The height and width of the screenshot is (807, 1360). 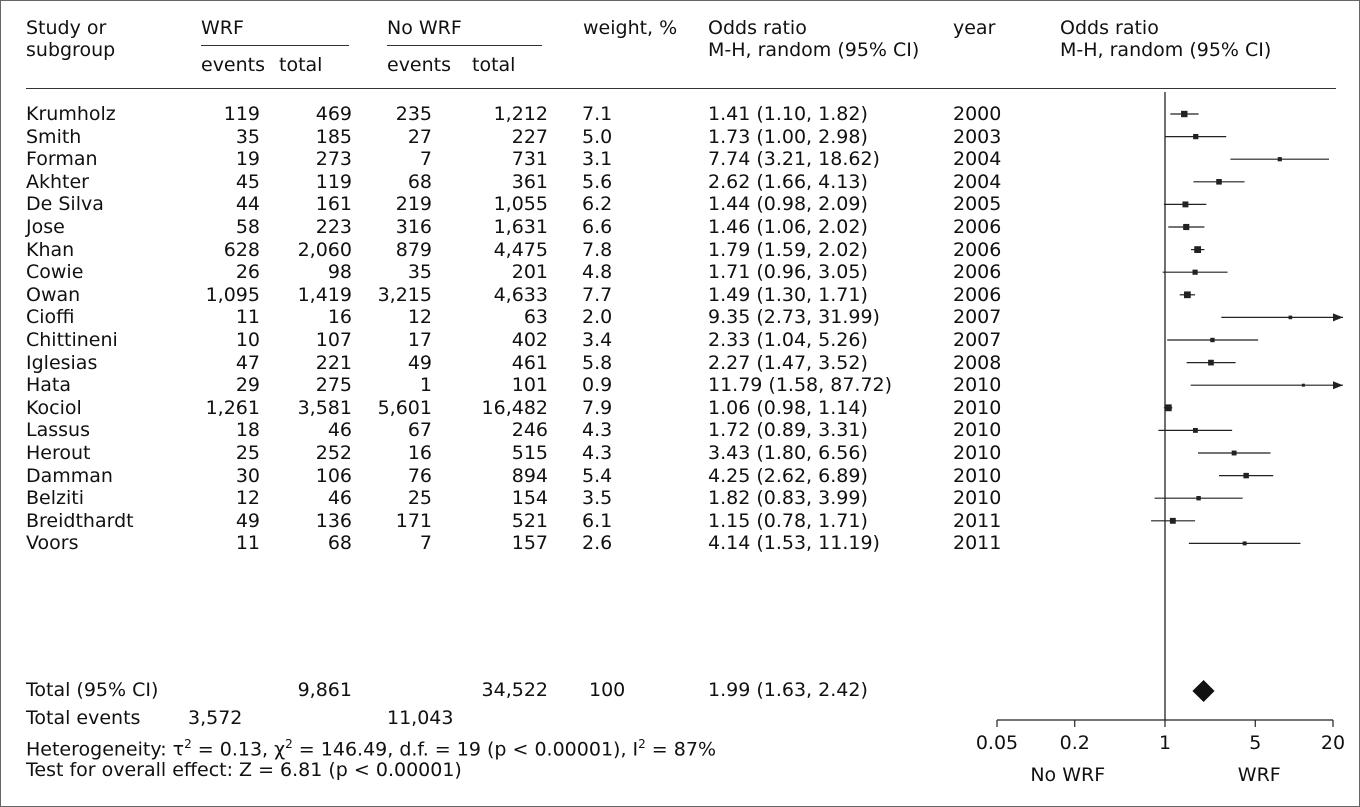 I want to click on total-weight: 100, so click(x=607, y=690).